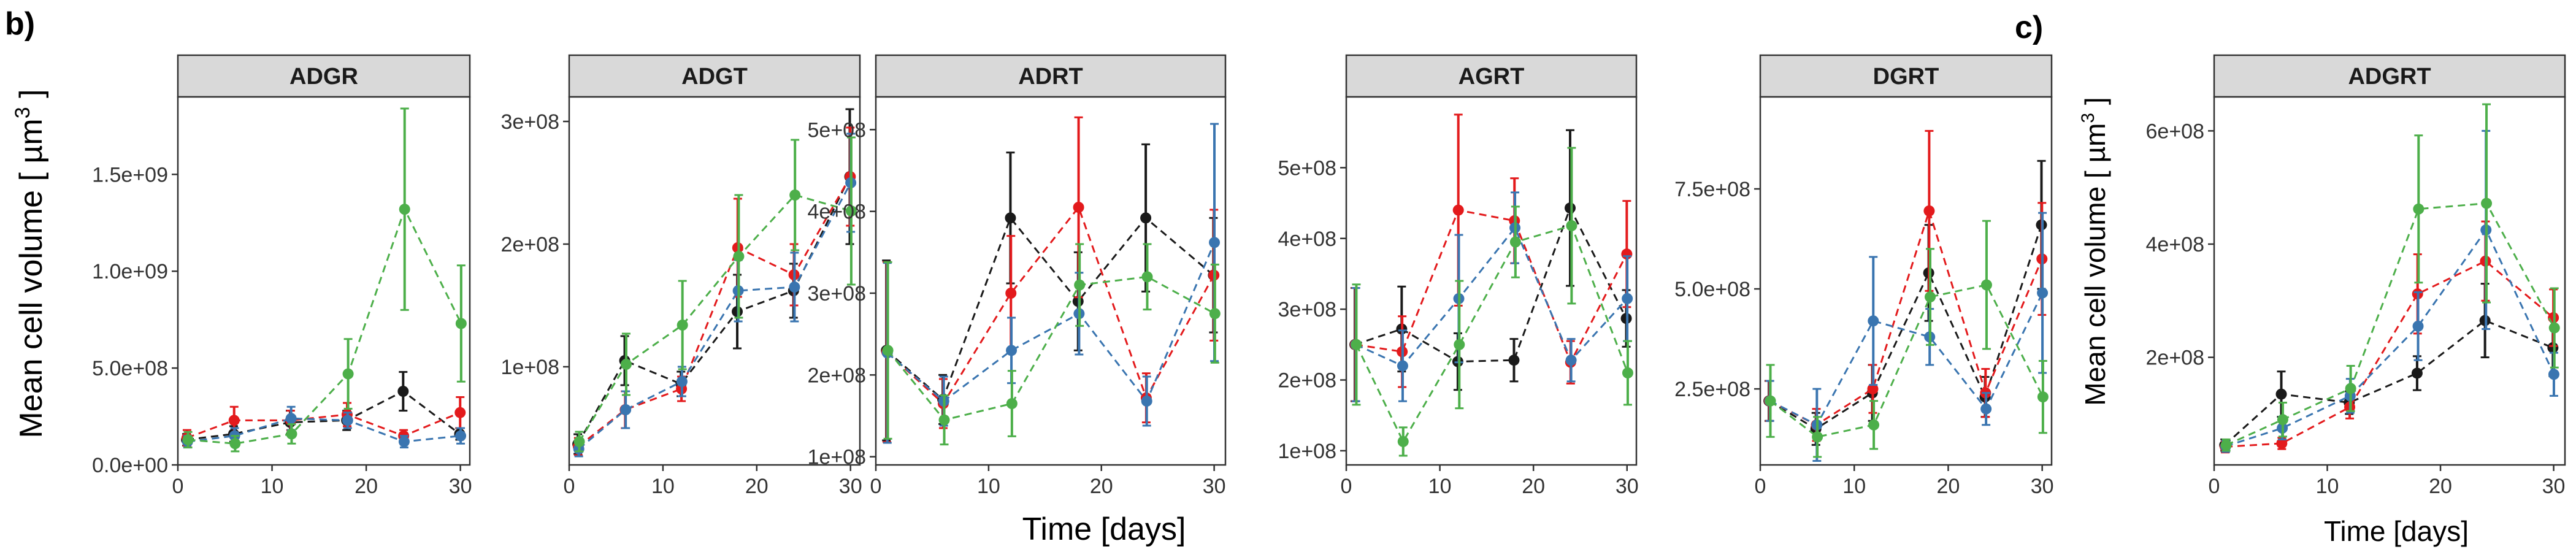 The image size is (2576, 552). What do you see at coordinates (31, 98) in the screenshot?
I see `panel-b-y-axis-title-end: ]` at bounding box center [31, 98].